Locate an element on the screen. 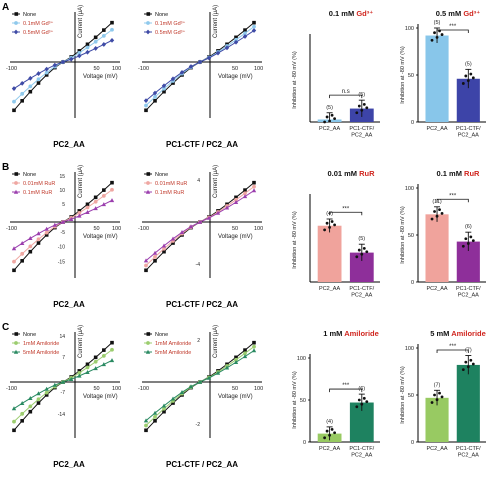 The image size is (500, 486). x-tick-label: -100 is located at coordinates (11, 229).